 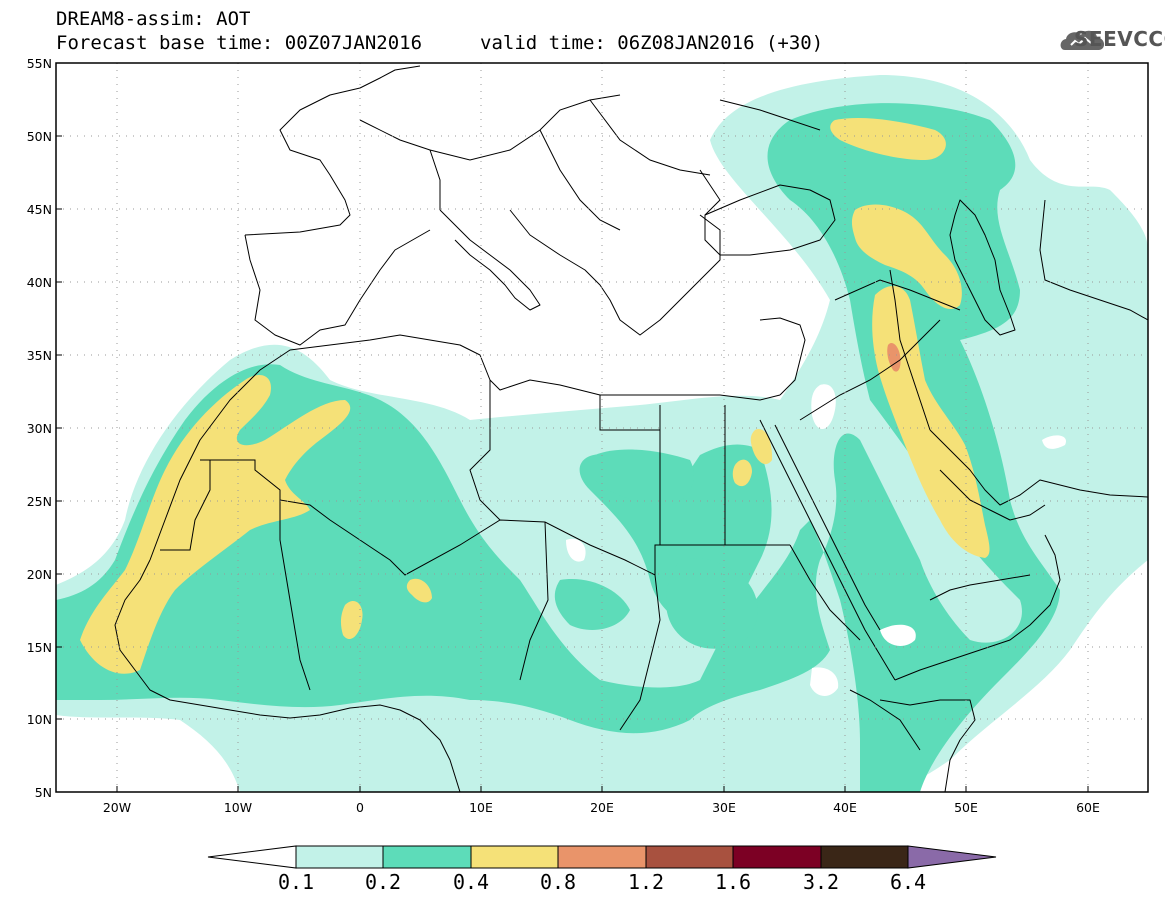 What do you see at coordinates (39, 501) in the screenshot?
I see `lat-label: 25N` at bounding box center [39, 501].